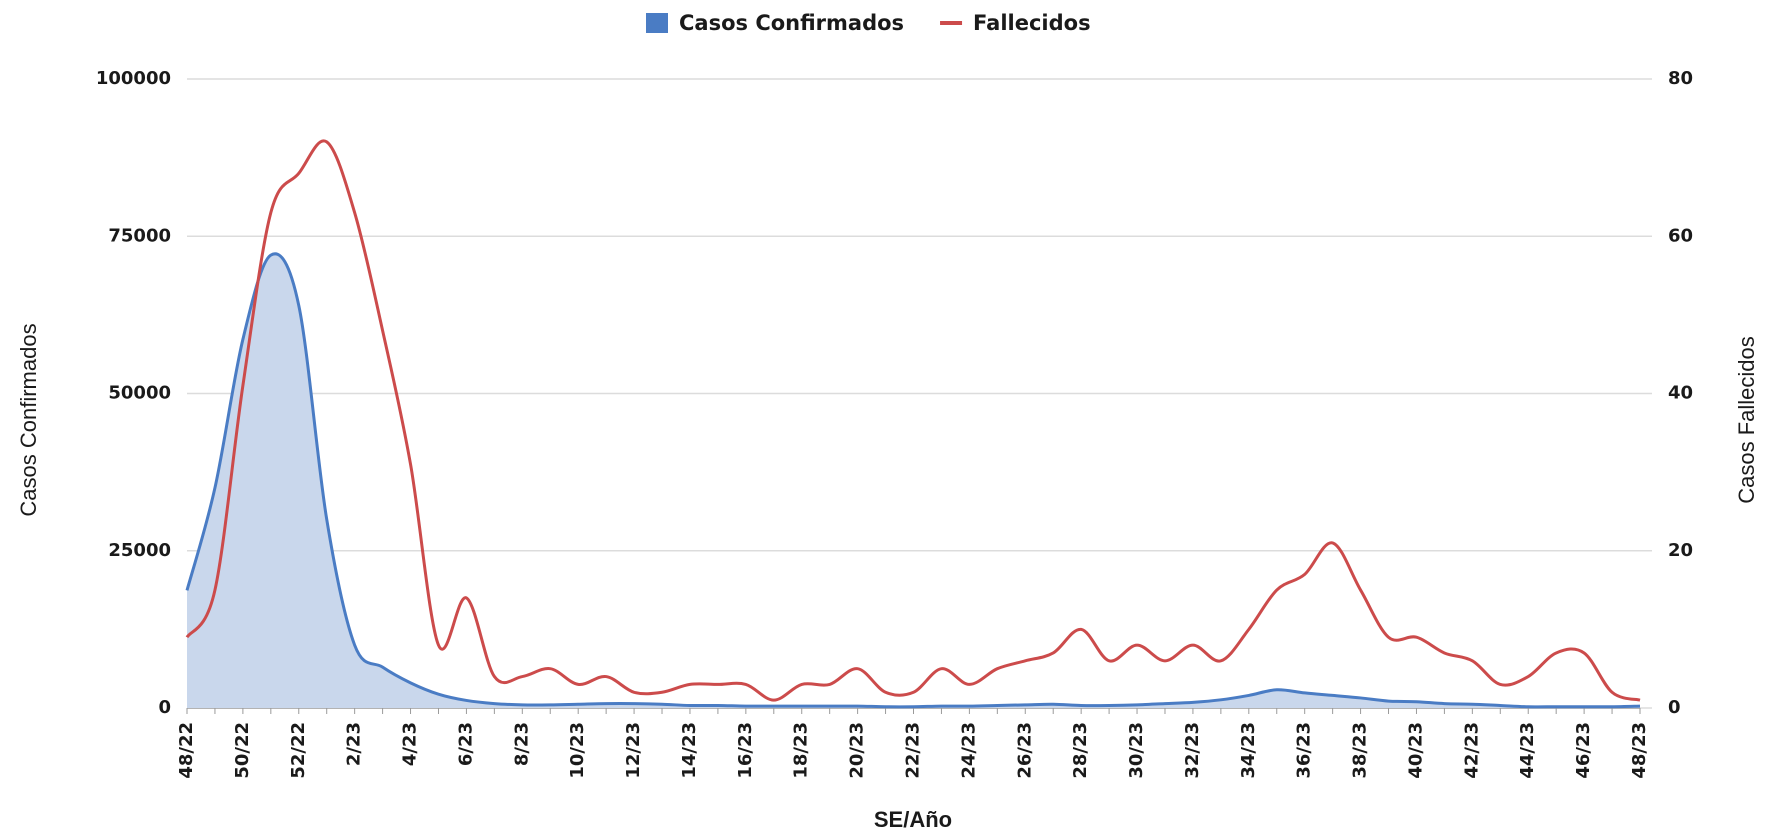 The width and height of the screenshot is (1774, 834). Describe the element at coordinates (1024, 750) in the screenshot. I see `x-tick-label: 26/23` at that location.